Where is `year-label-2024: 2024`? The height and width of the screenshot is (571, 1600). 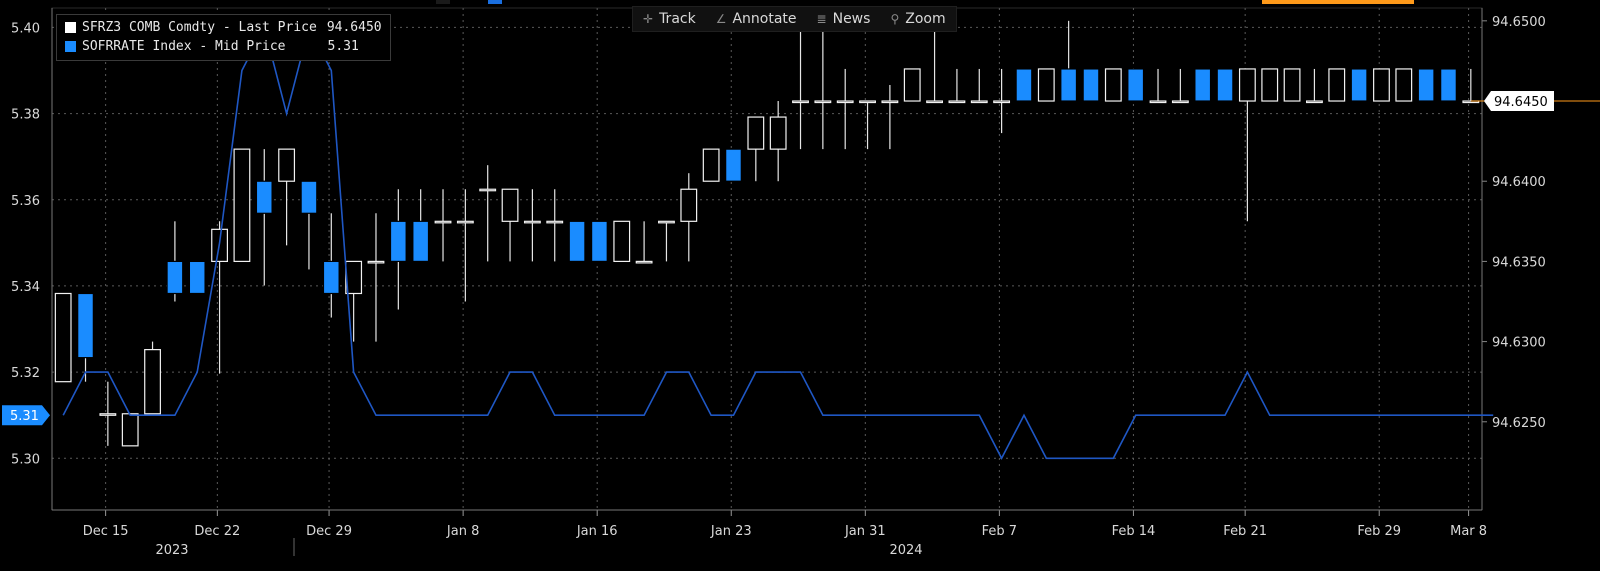
year-label-2024: 2024 is located at coordinates (905, 550).